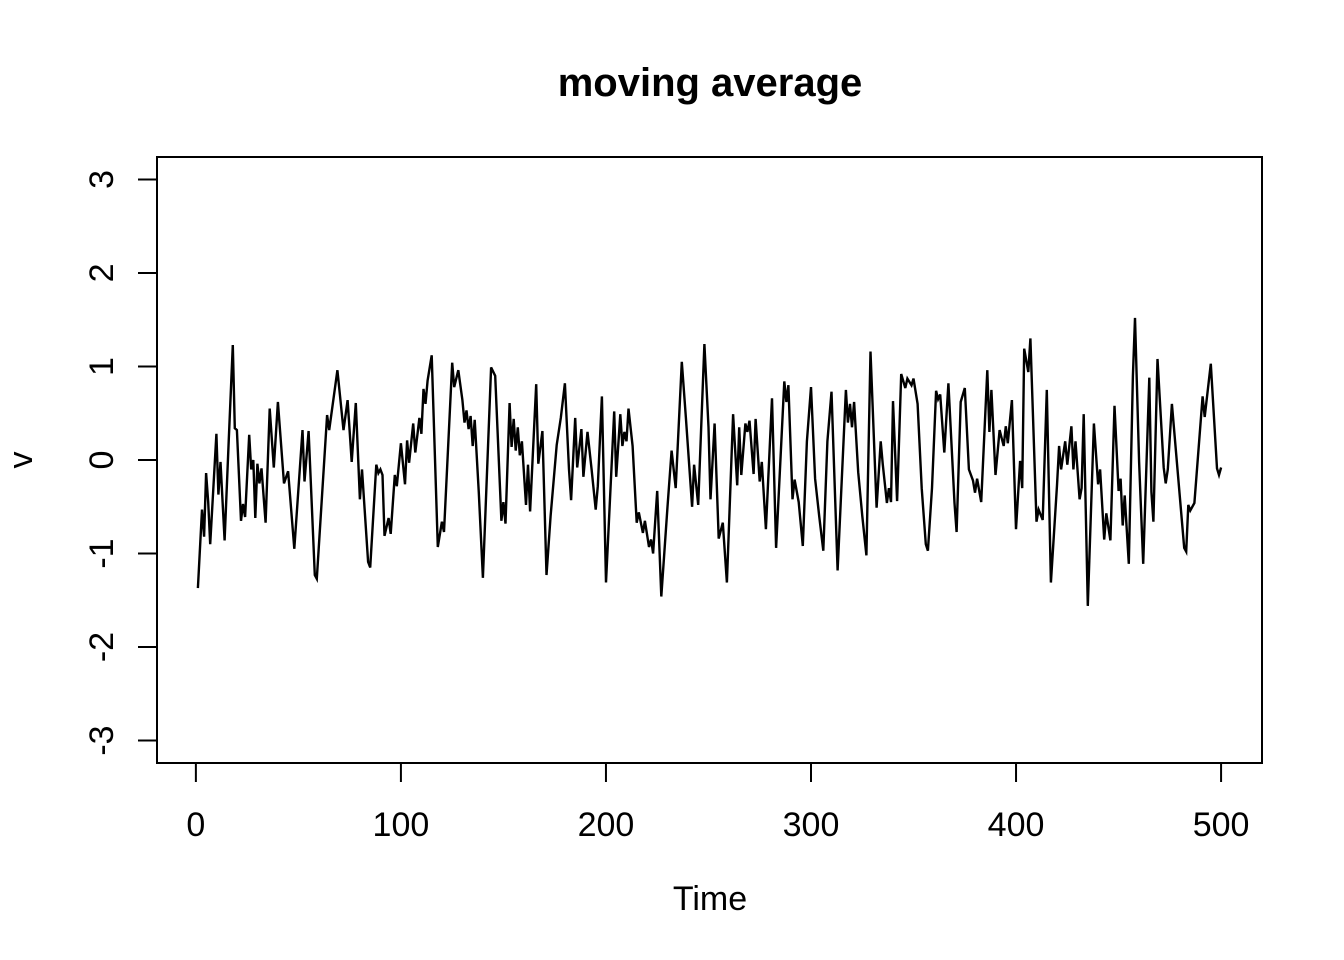 The height and width of the screenshot is (960, 1344). What do you see at coordinates (710, 83) in the screenshot?
I see `plot-title: moving average` at bounding box center [710, 83].